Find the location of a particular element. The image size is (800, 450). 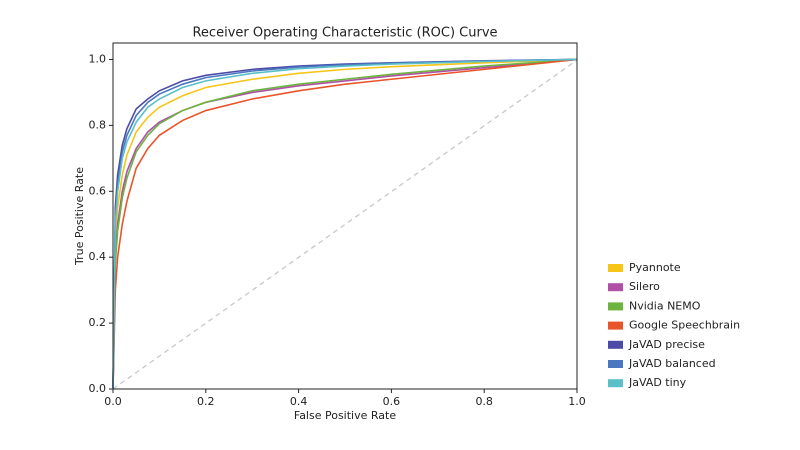

x-tick-label: 0.0 is located at coordinates (113, 401).